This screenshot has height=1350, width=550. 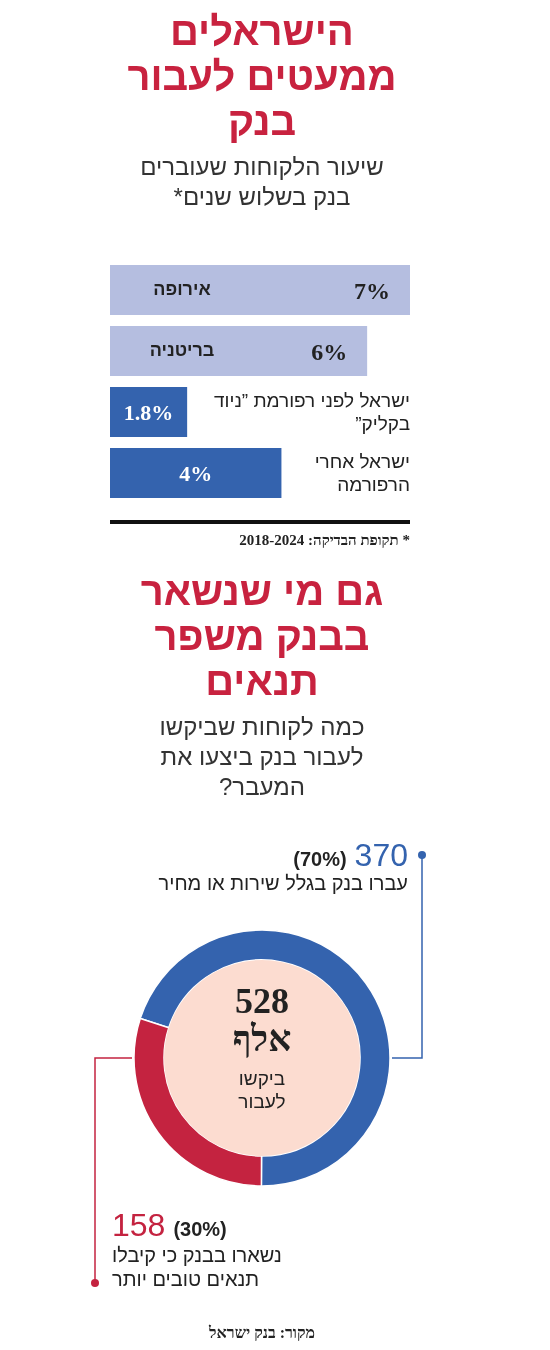 What do you see at coordinates (320, 859) in the screenshot?
I see `text: (70%)` at bounding box center [320, 859].